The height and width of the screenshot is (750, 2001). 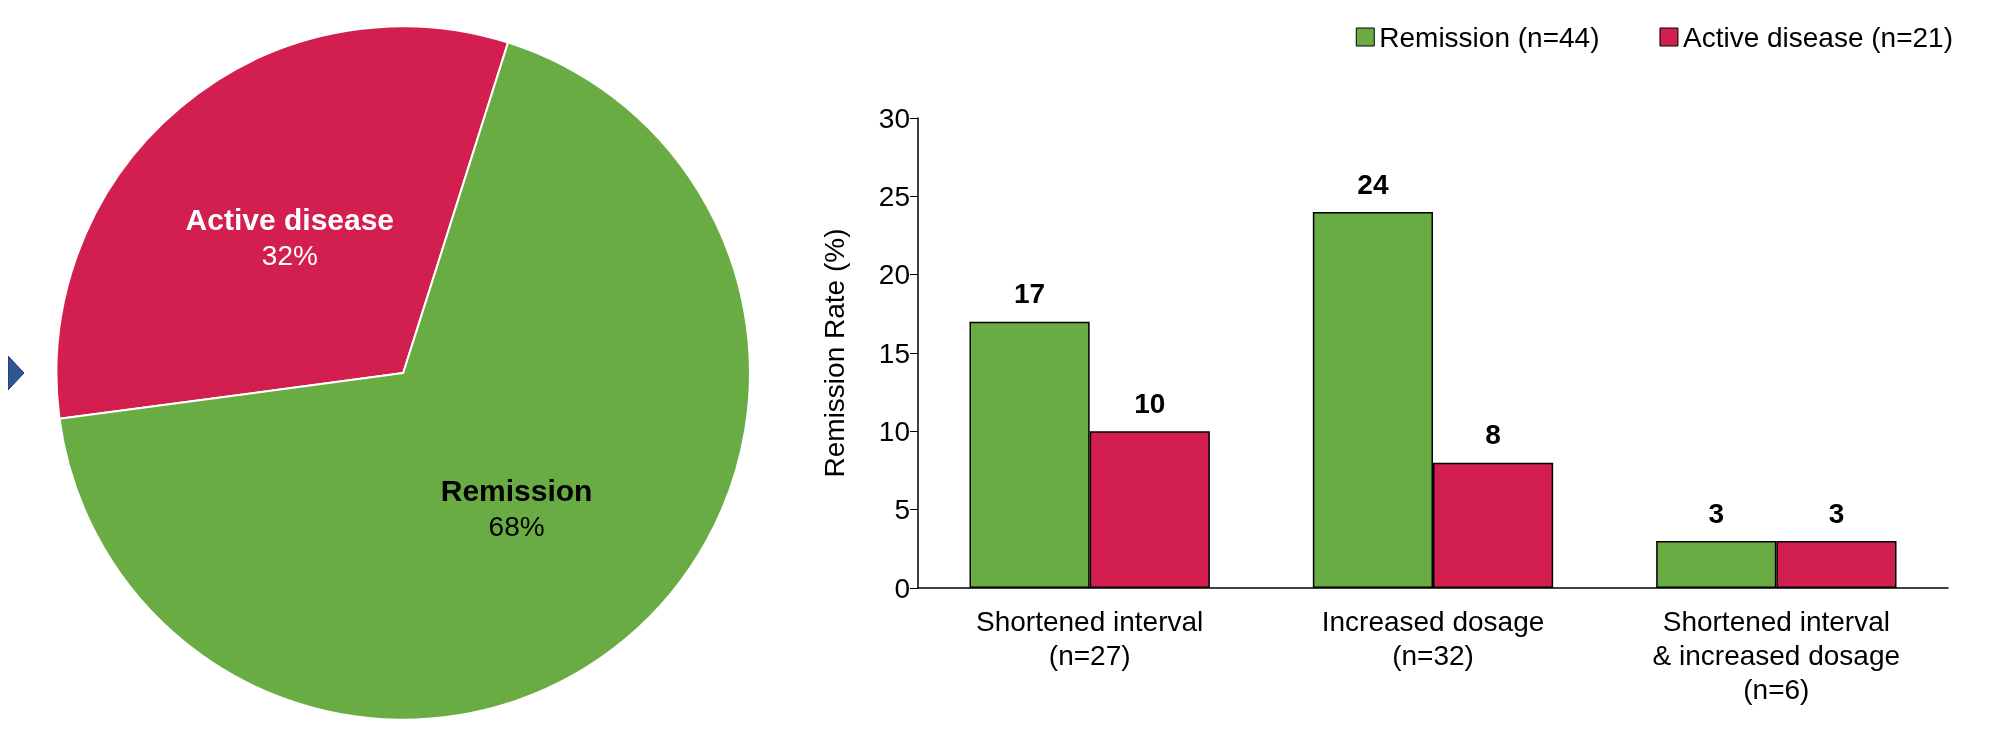 What do you see at coordinates (289, 256) in the screenshot?
I see `data-label: 32%` at bounding box center [289, 256].